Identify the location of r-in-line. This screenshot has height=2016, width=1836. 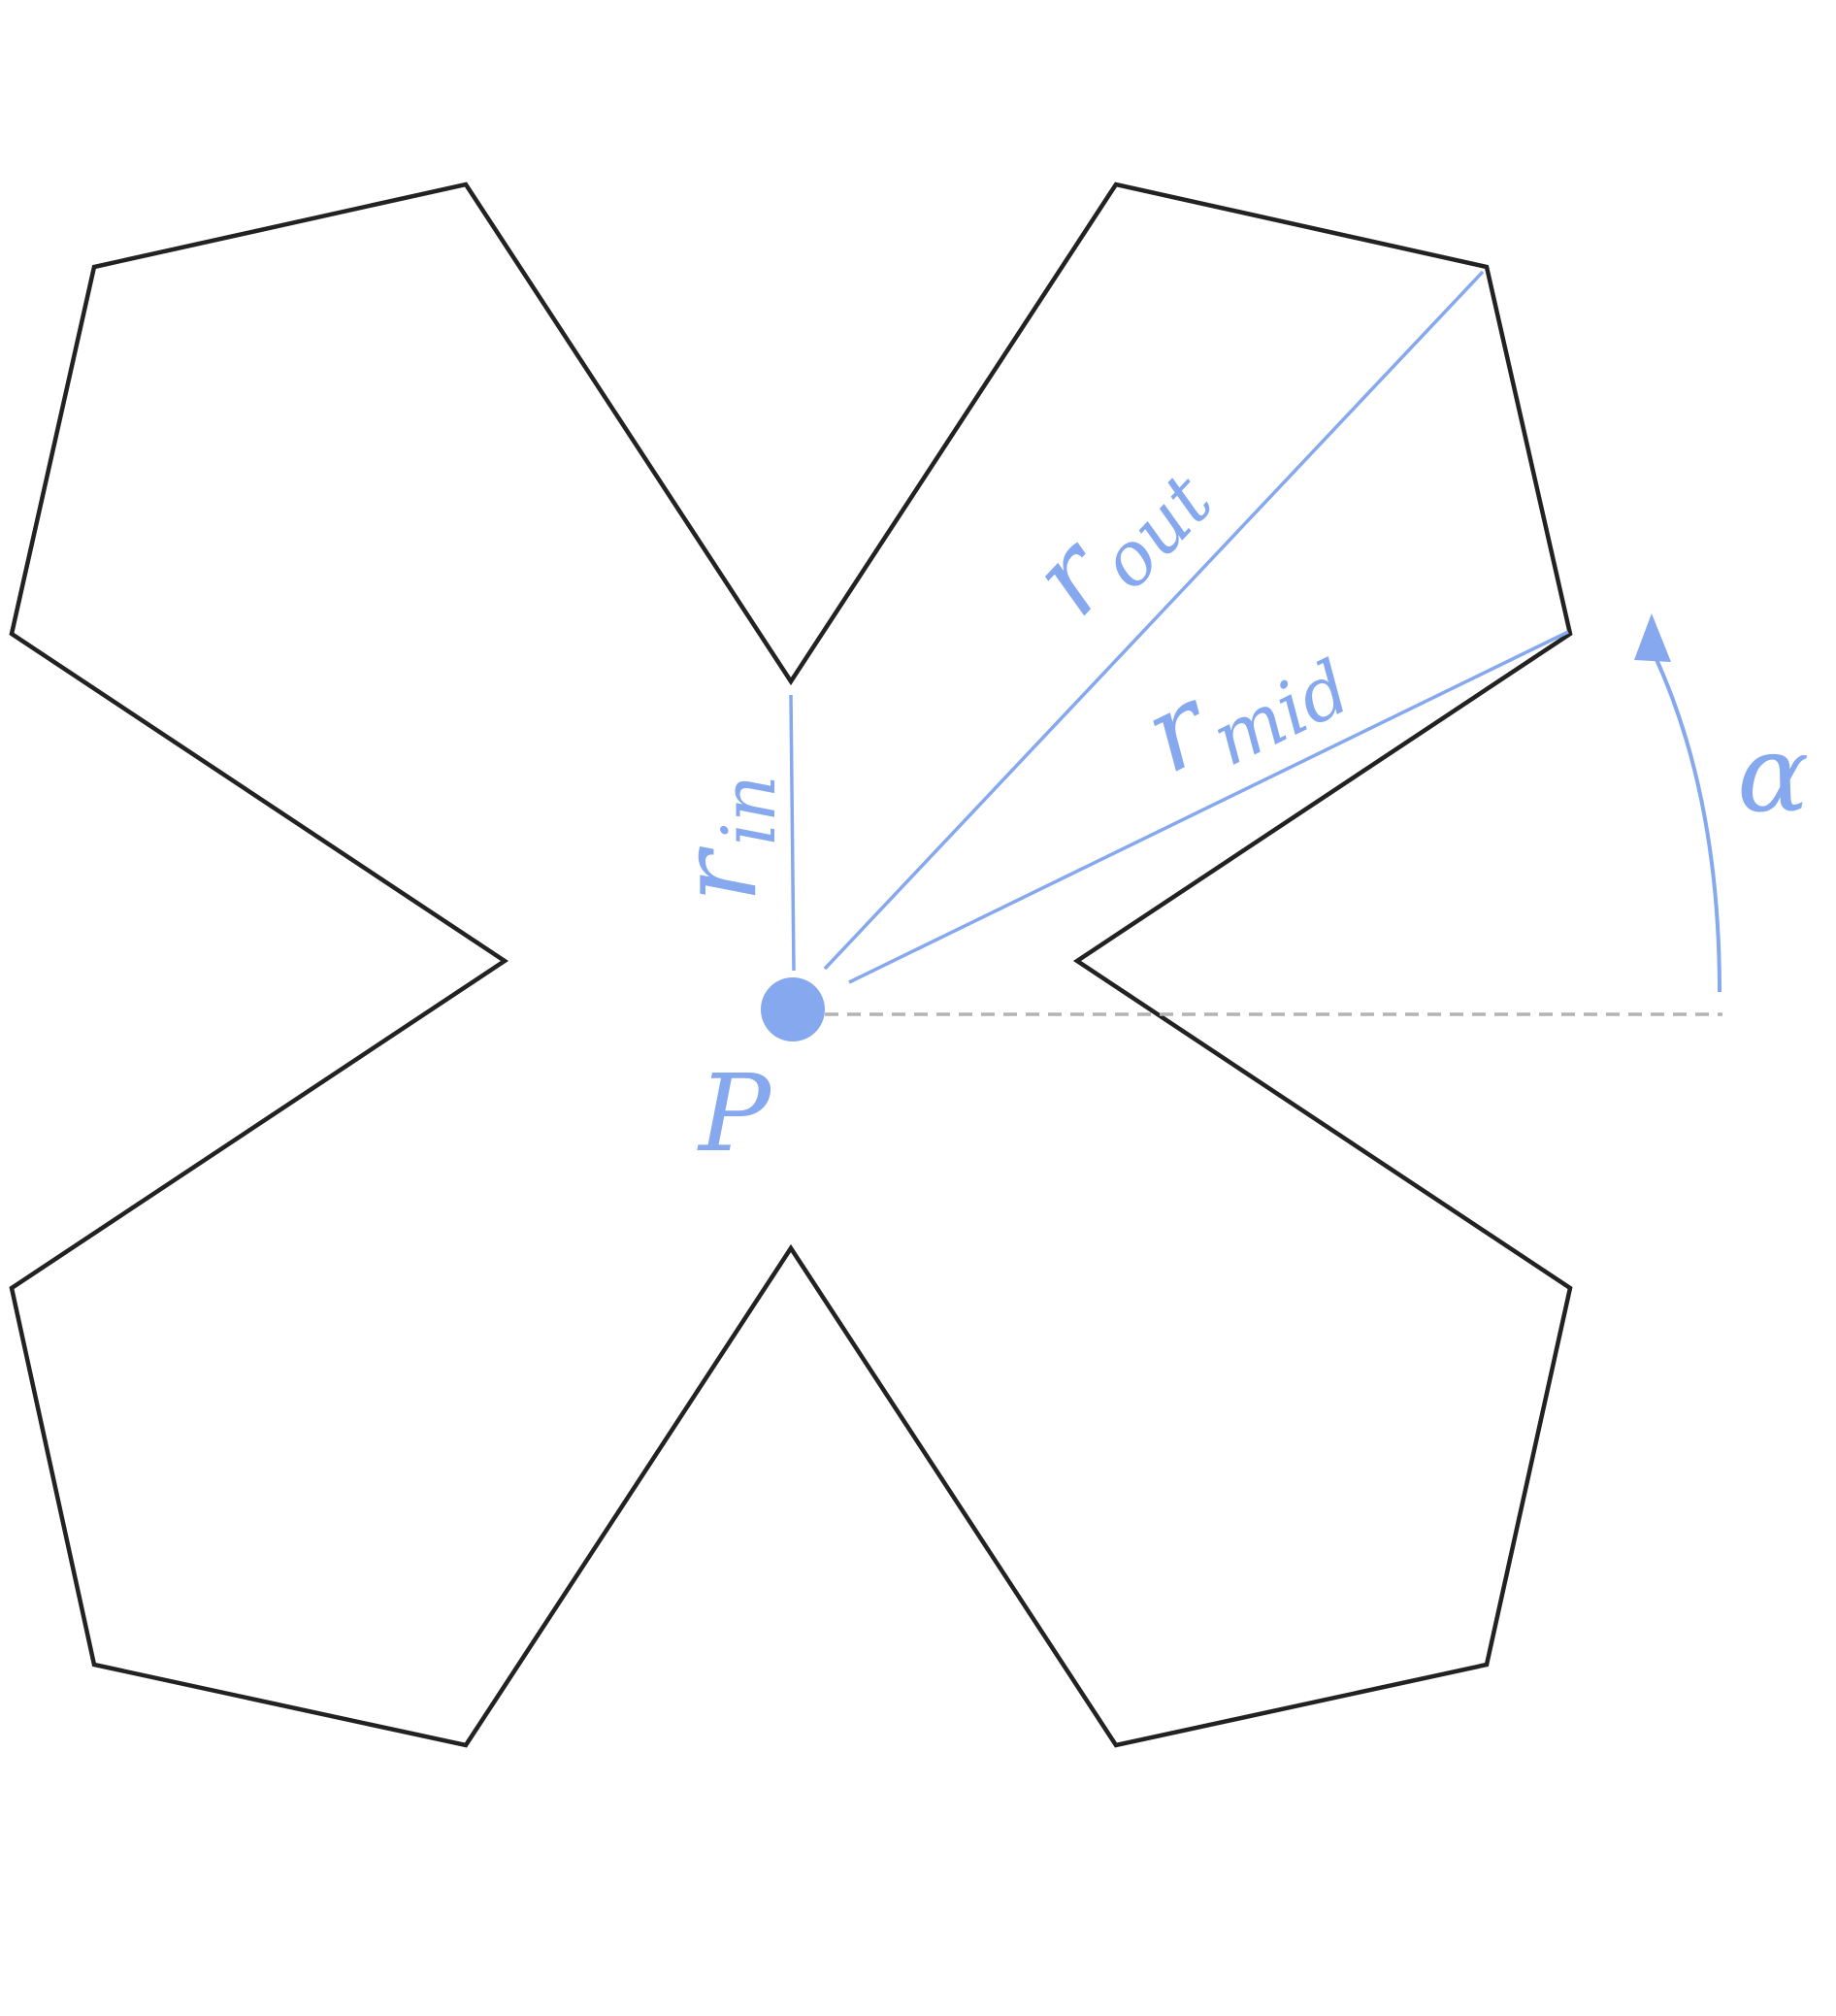
(792, 833).